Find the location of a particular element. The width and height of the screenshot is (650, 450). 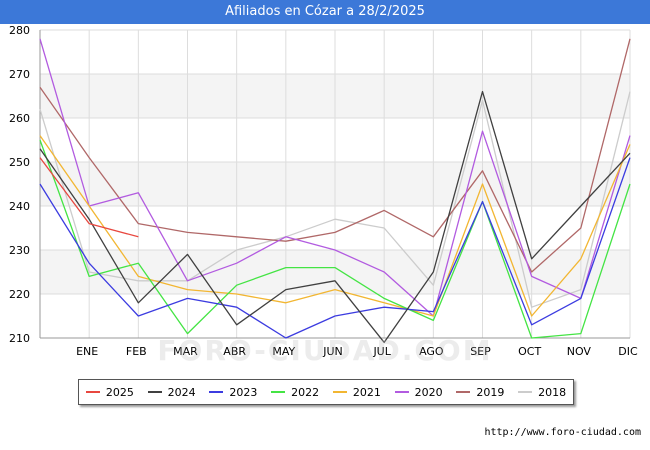

legend: 2025 2024 2023 2022 2021 2020 2019 2018 is located at coordinates (326, 392).